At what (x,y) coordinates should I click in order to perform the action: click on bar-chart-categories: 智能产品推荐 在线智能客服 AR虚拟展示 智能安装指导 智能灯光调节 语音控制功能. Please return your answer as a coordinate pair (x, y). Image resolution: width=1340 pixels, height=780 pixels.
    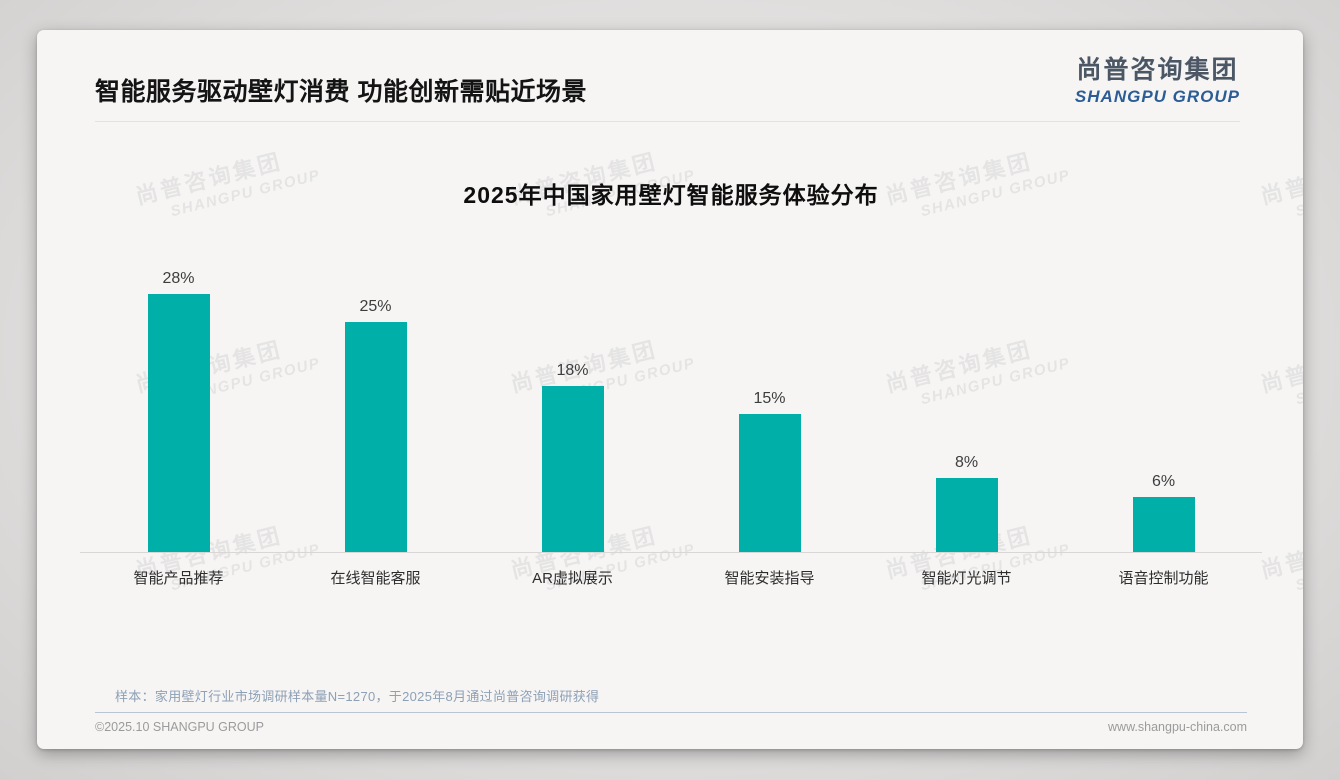
    Looking at the image, I should click on (671, 577).